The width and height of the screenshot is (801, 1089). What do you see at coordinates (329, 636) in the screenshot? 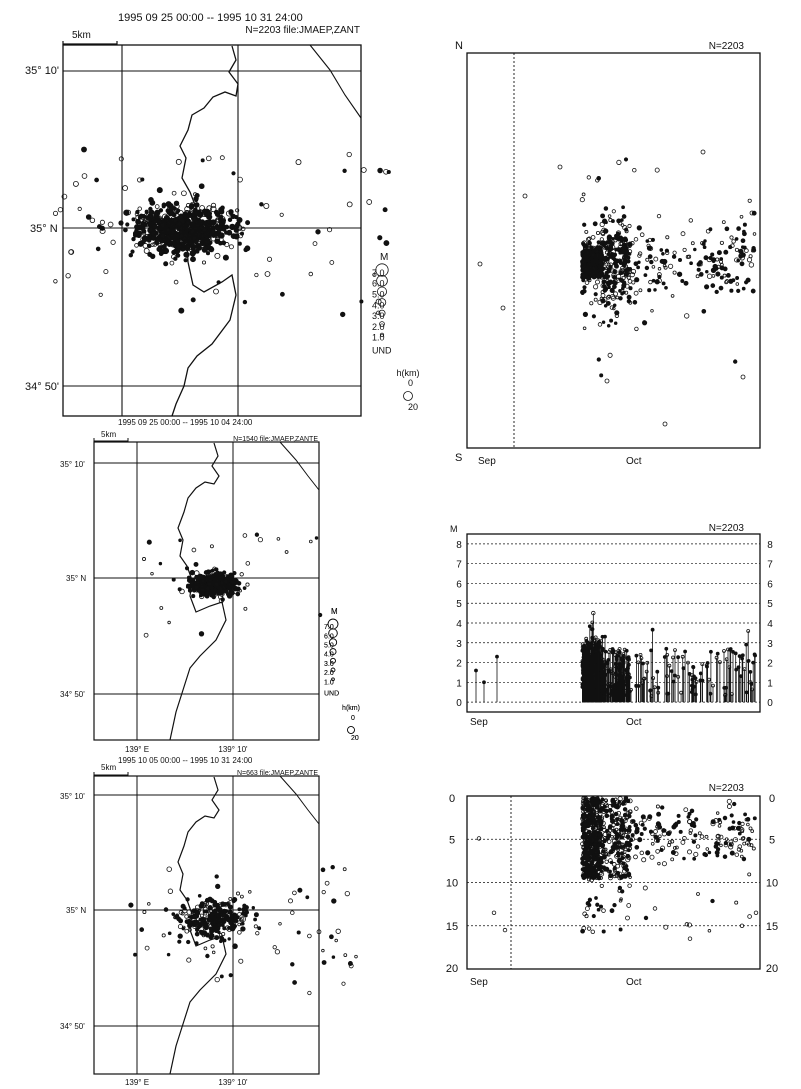
I see `magnitude-legend-label: 6.0` at bounding box center [329, 636].